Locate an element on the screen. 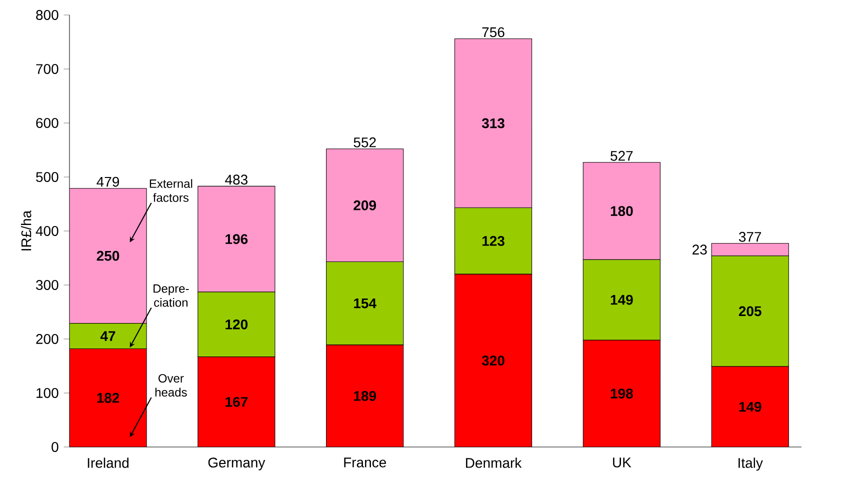  total-label: 483 is located at coordinates (236, 179).